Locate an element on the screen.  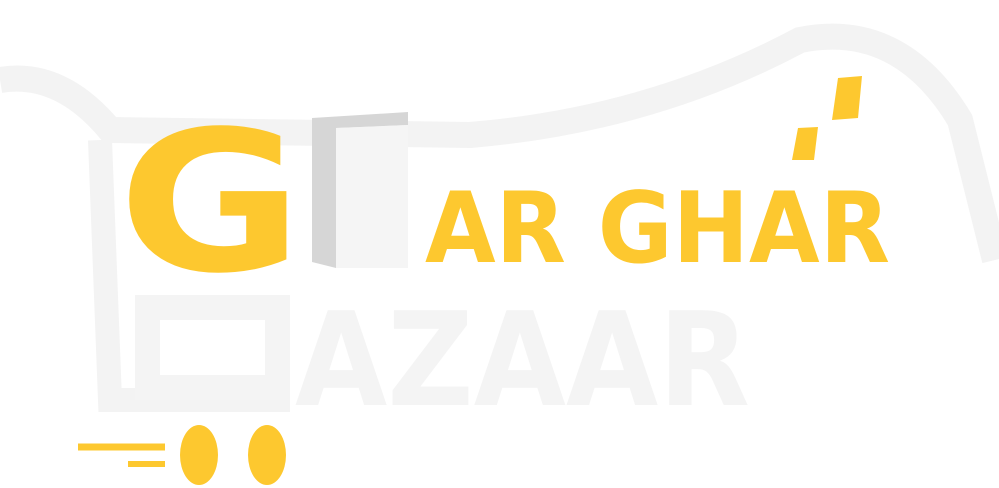
h-box-face is located at coordinates (372, 196).